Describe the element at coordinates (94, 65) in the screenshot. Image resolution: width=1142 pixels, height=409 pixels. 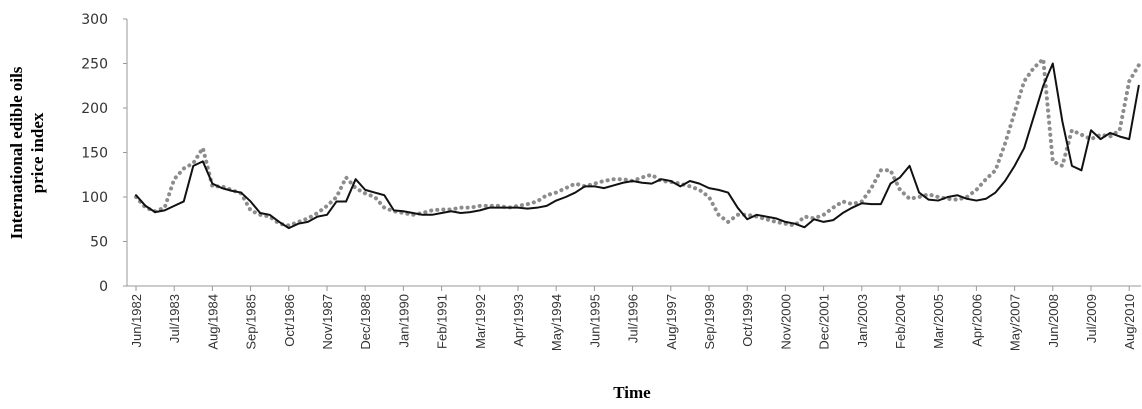
I see `y-tick-label: 250` at that location.